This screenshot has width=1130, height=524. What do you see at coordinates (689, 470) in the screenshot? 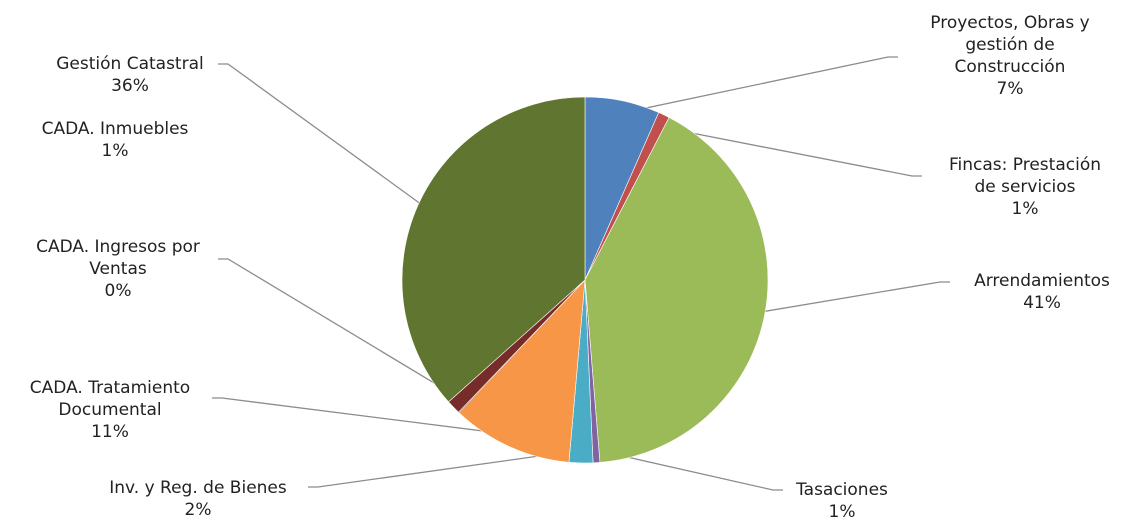
I see `leader-line-tasaciones` at bounding box center [689, 470].